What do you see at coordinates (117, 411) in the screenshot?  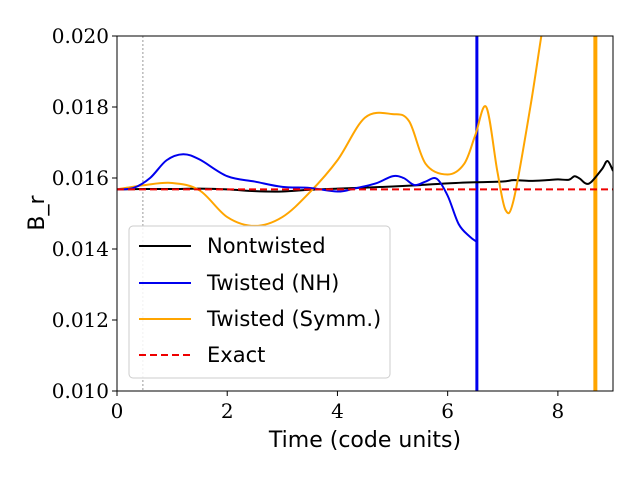 I see `x-tick-label: 0` at bounding box center [117, 411].